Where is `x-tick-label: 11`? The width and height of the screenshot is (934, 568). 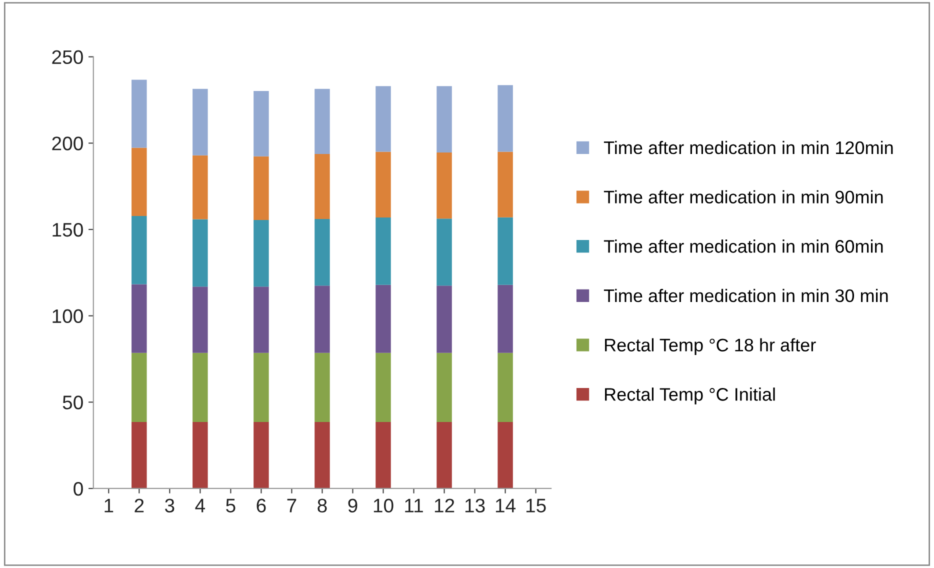 x-tick-label: 11 is located at coordinates (414, 505).